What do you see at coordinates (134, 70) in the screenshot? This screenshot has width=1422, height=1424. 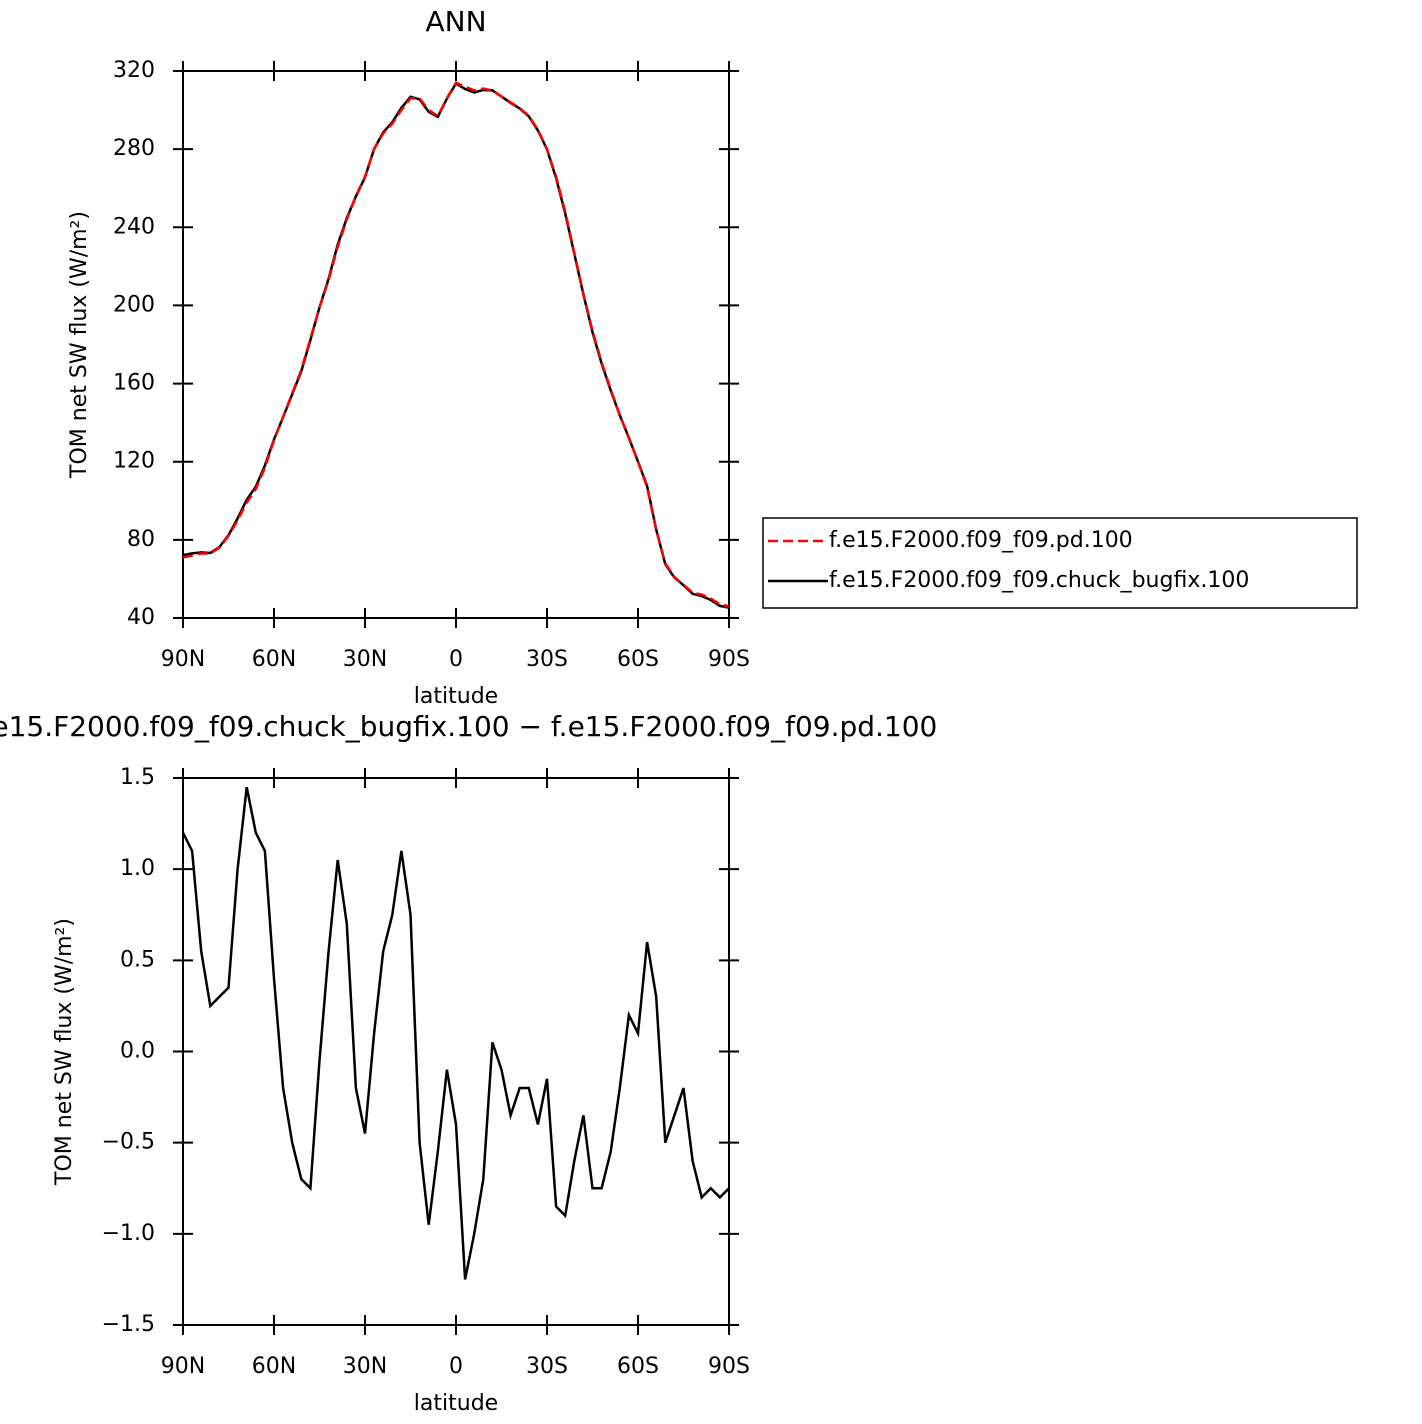 I see `y-tick-label: 320` at bounding box center [134, 70].